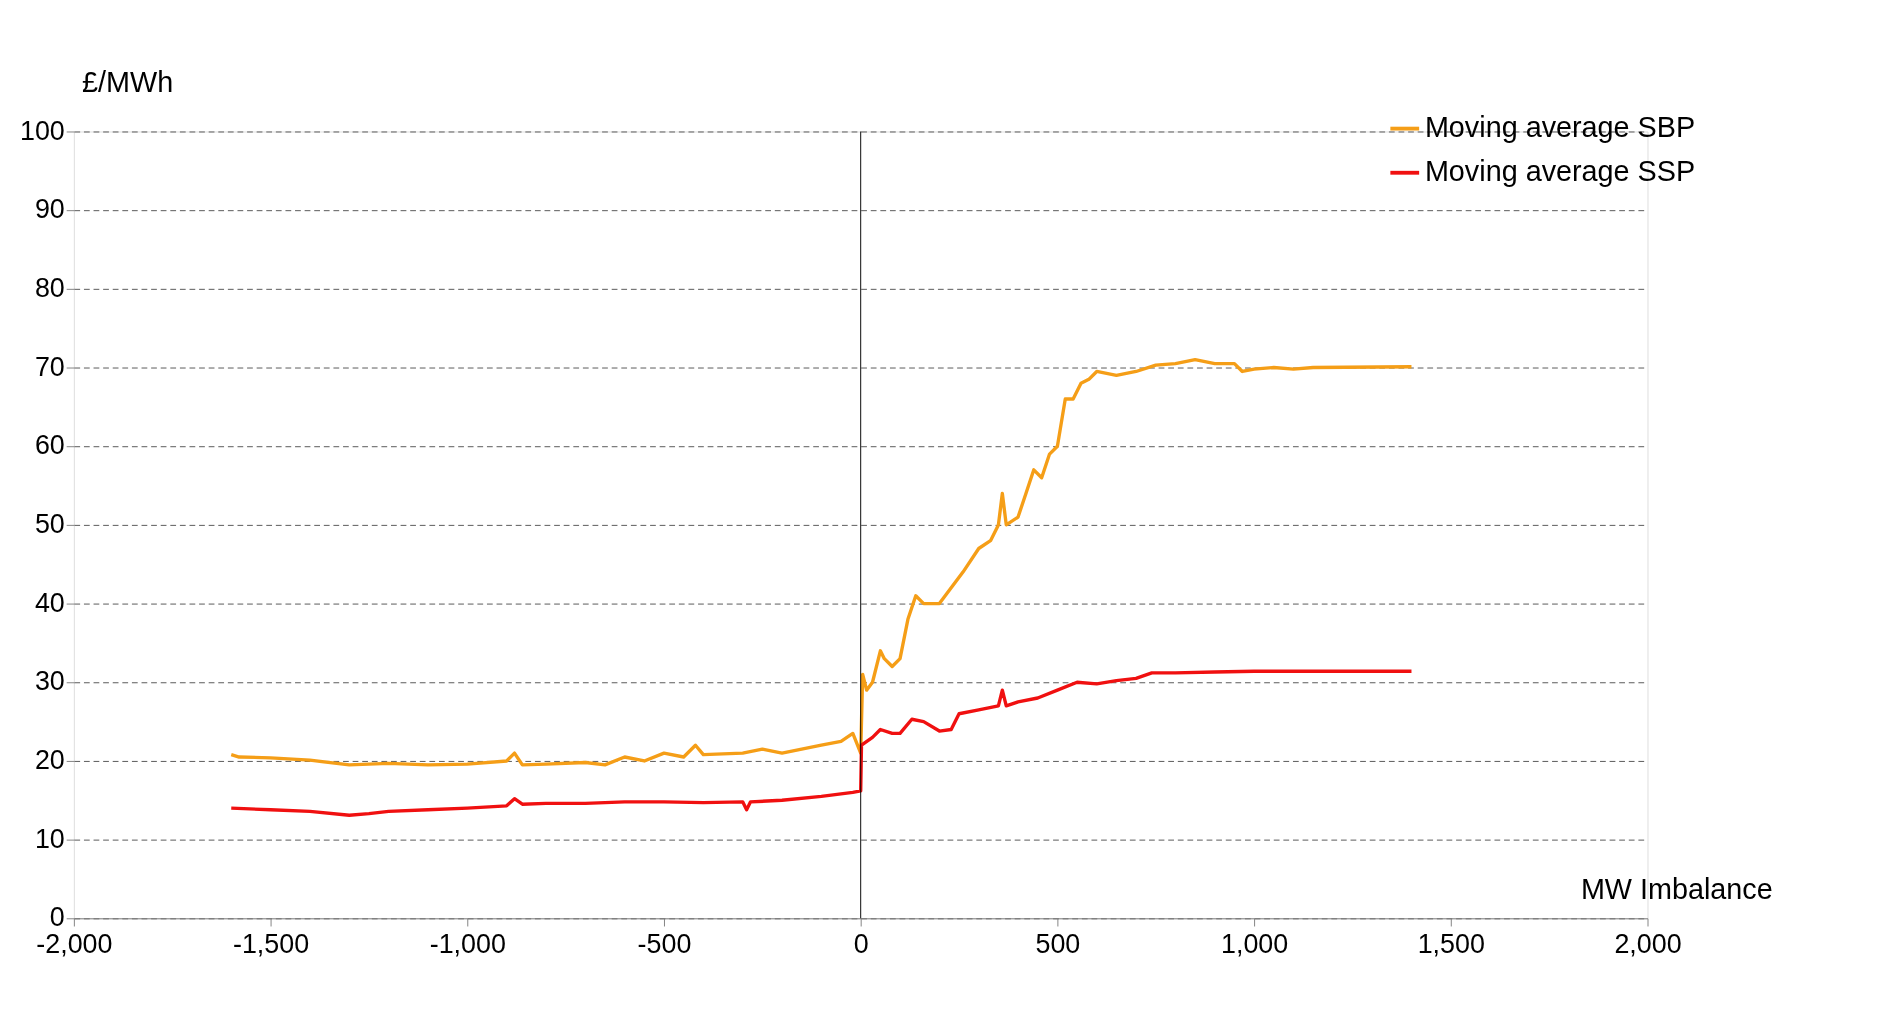 The image size is (1897, 1018). I want to click on x-tick-label: 0, so click(861, 944).